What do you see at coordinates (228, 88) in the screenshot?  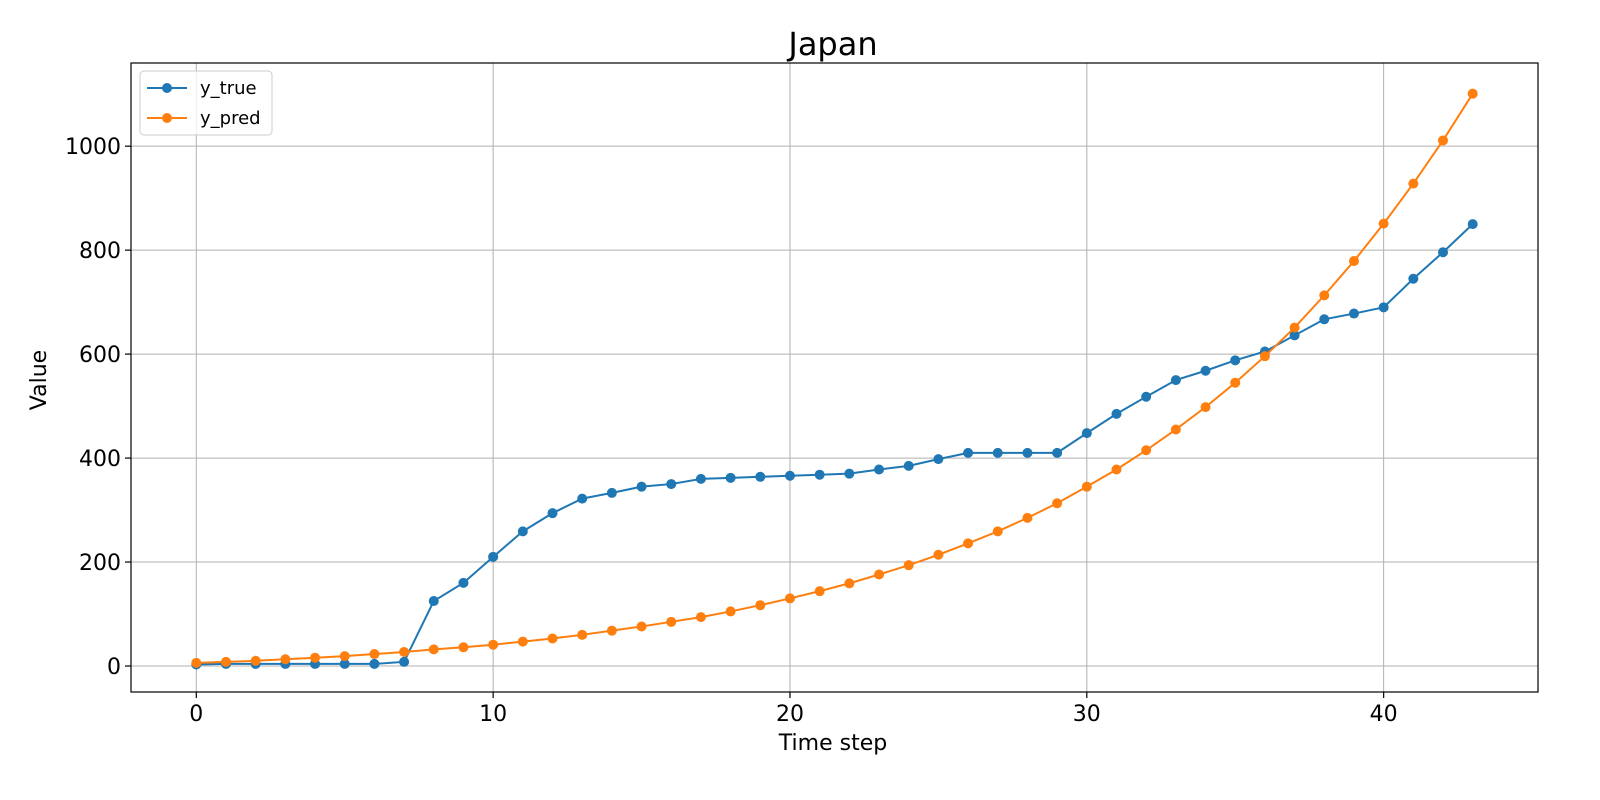 I see `legend-label: y_true` at bounding box center [228, 88].